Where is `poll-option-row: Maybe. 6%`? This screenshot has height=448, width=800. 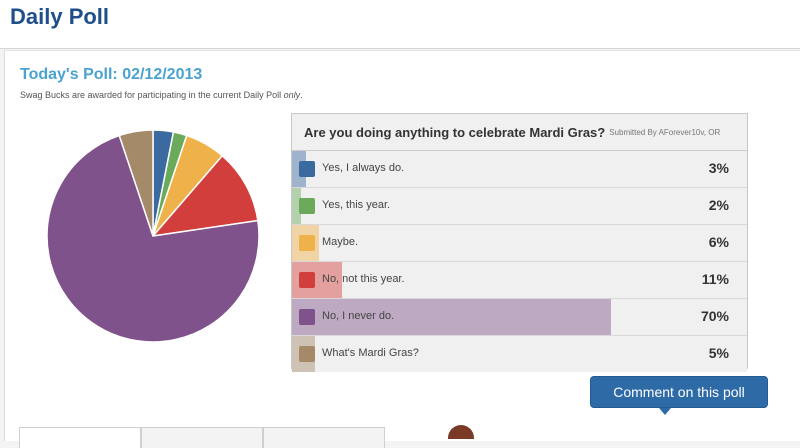
poll-option-row: Maybe. 6% is located at coordinates (519, 243).